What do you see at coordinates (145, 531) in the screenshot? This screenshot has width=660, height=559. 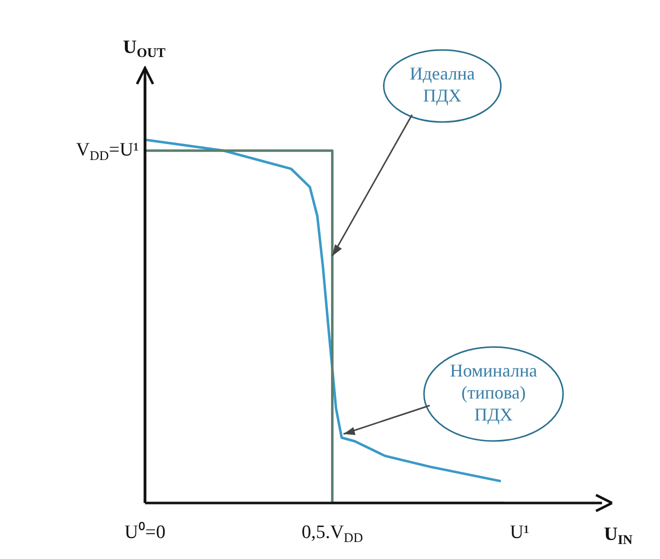 I see `x-tick-label: U⁰=0` at bounding box center [145, 531].